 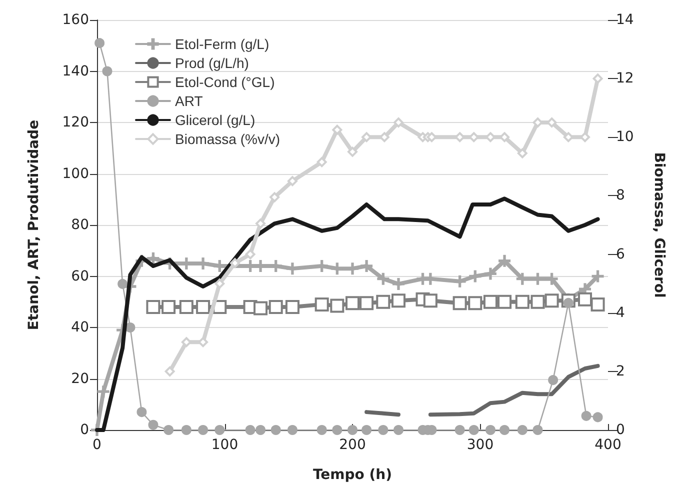 What do you see at coordinates (352, 475) in the screenshot?
I see `x-axis-title: Tempo (h)` at bounding box center [352, 475].